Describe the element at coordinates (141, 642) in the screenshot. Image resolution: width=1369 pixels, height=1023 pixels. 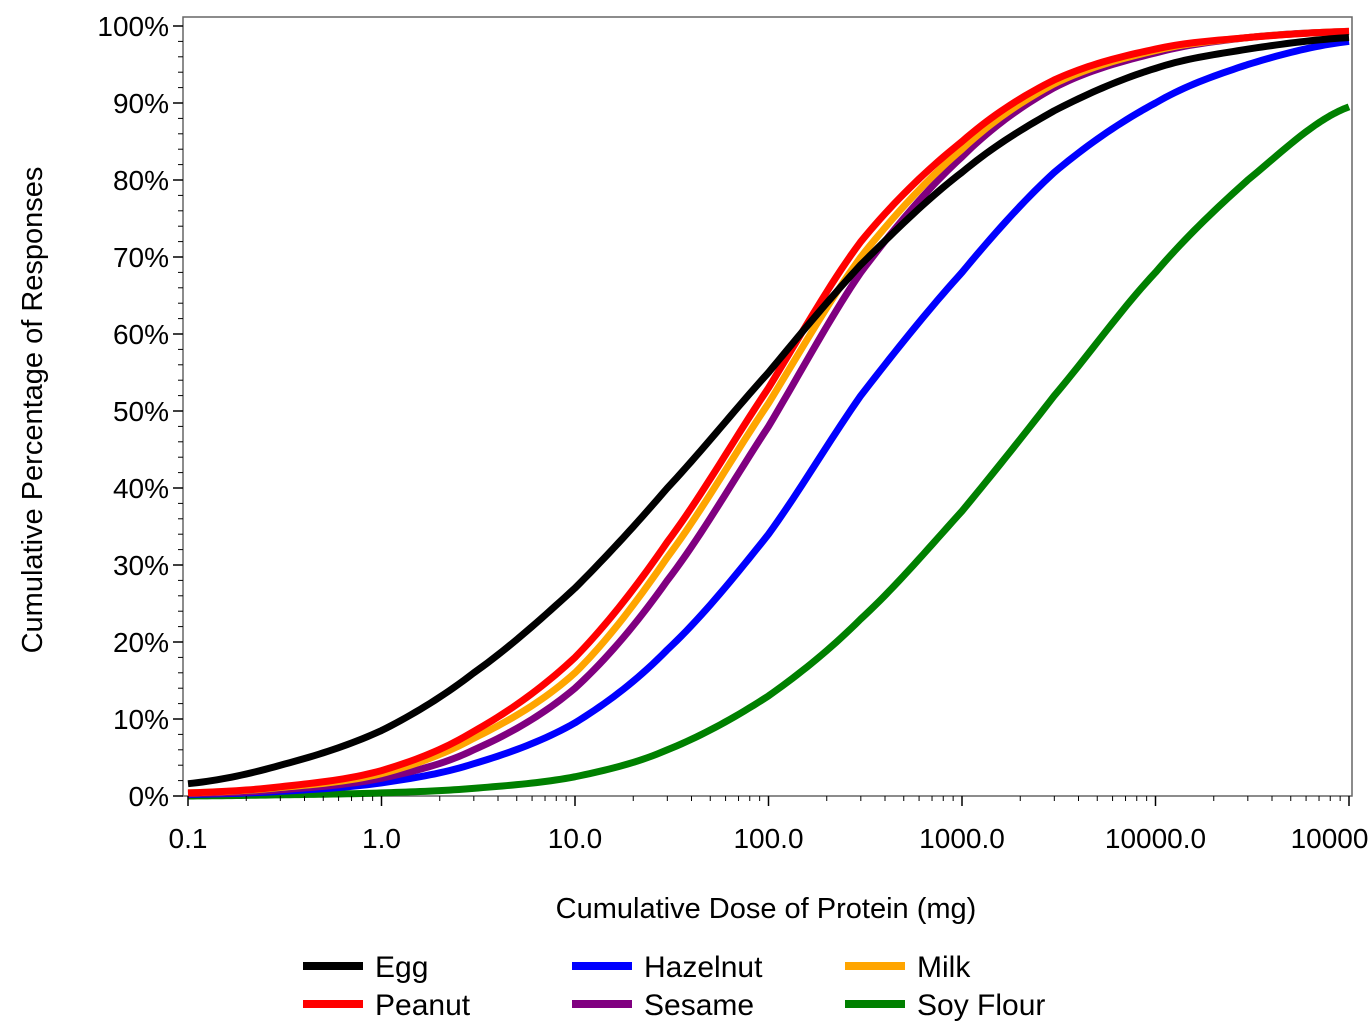
I see `y-tick-label: 20%` at that location.